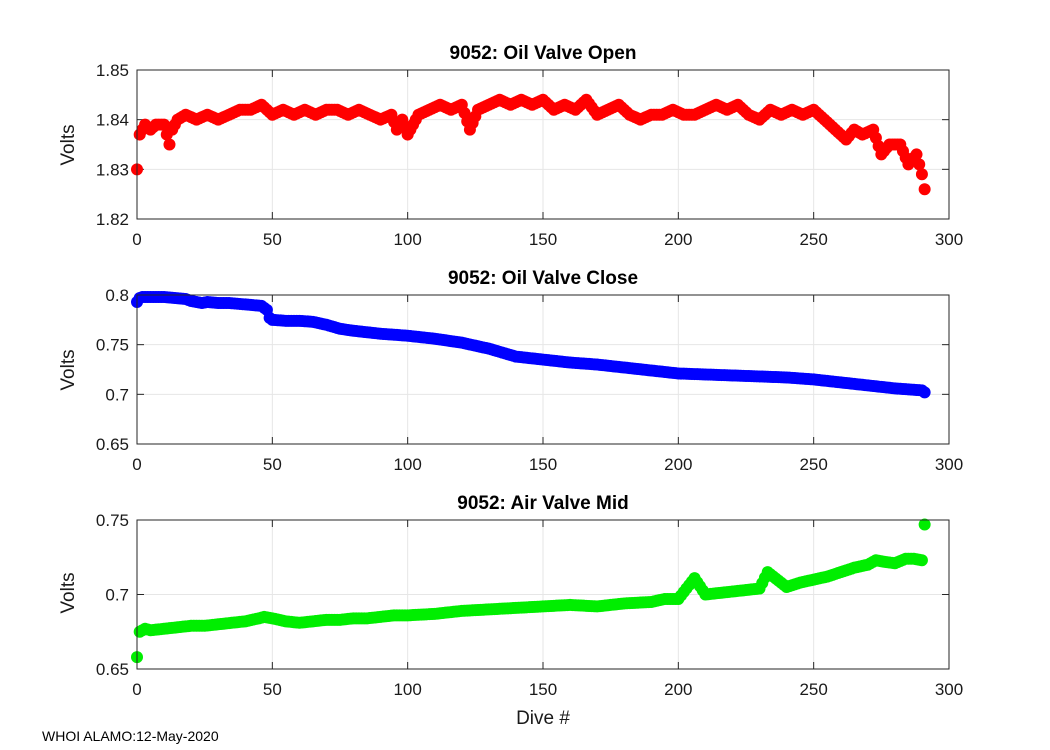 The image size is (1050, 750). Describe the element at coordinates (112, 219) in the screenshot. I see `y-tick-label: 1.82` at that location.